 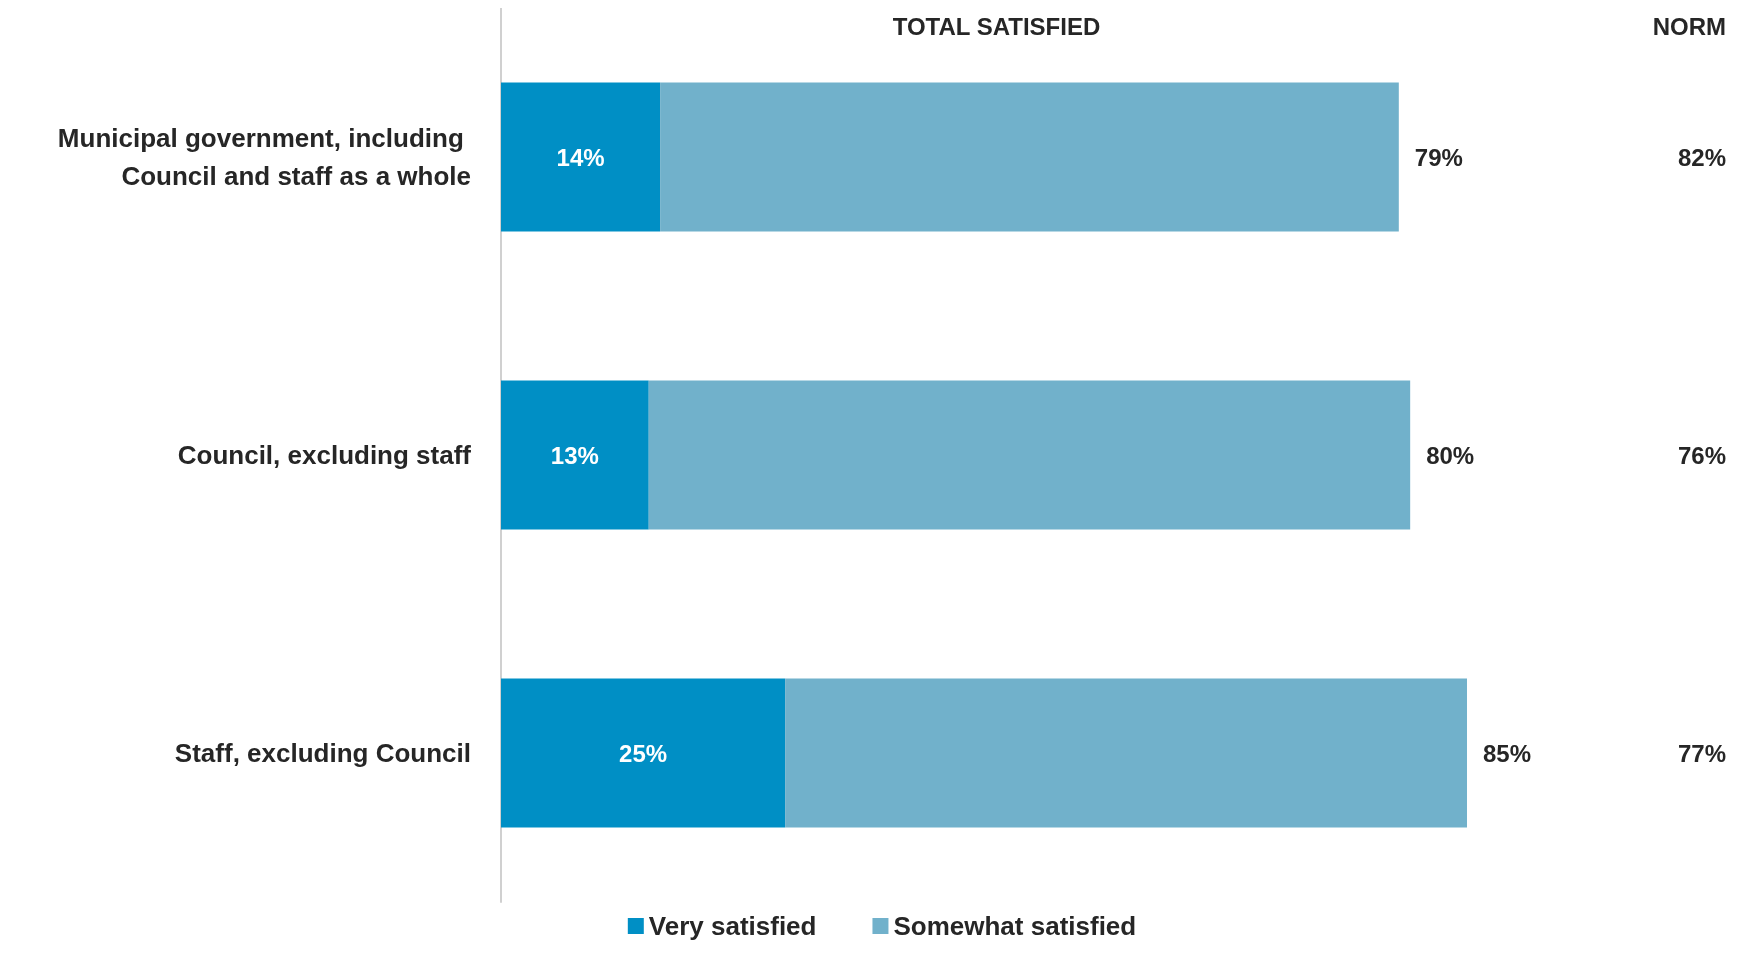 What do you see at coordinates (1507, 753) in the screenshot?
I see `total-label: 85%` at bounding box center [1507, 753].